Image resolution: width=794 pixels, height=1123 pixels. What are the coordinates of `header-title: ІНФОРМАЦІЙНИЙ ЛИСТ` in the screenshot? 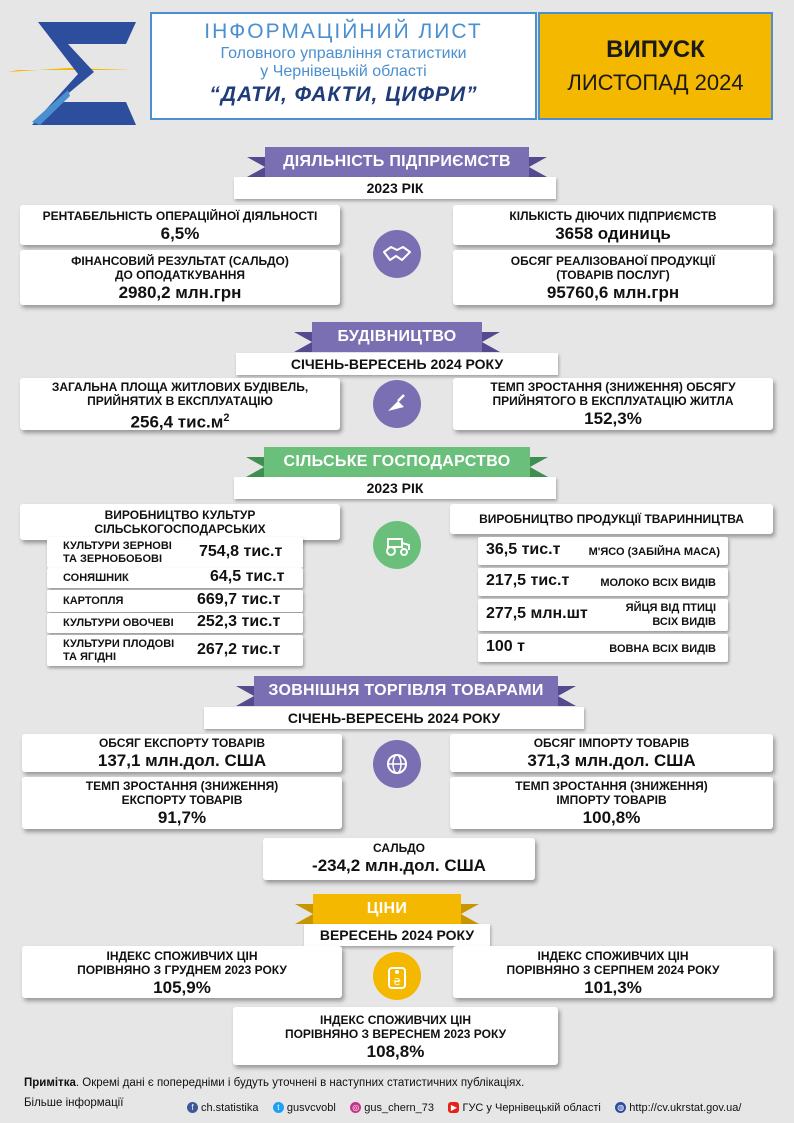 It's located at (343, 31).